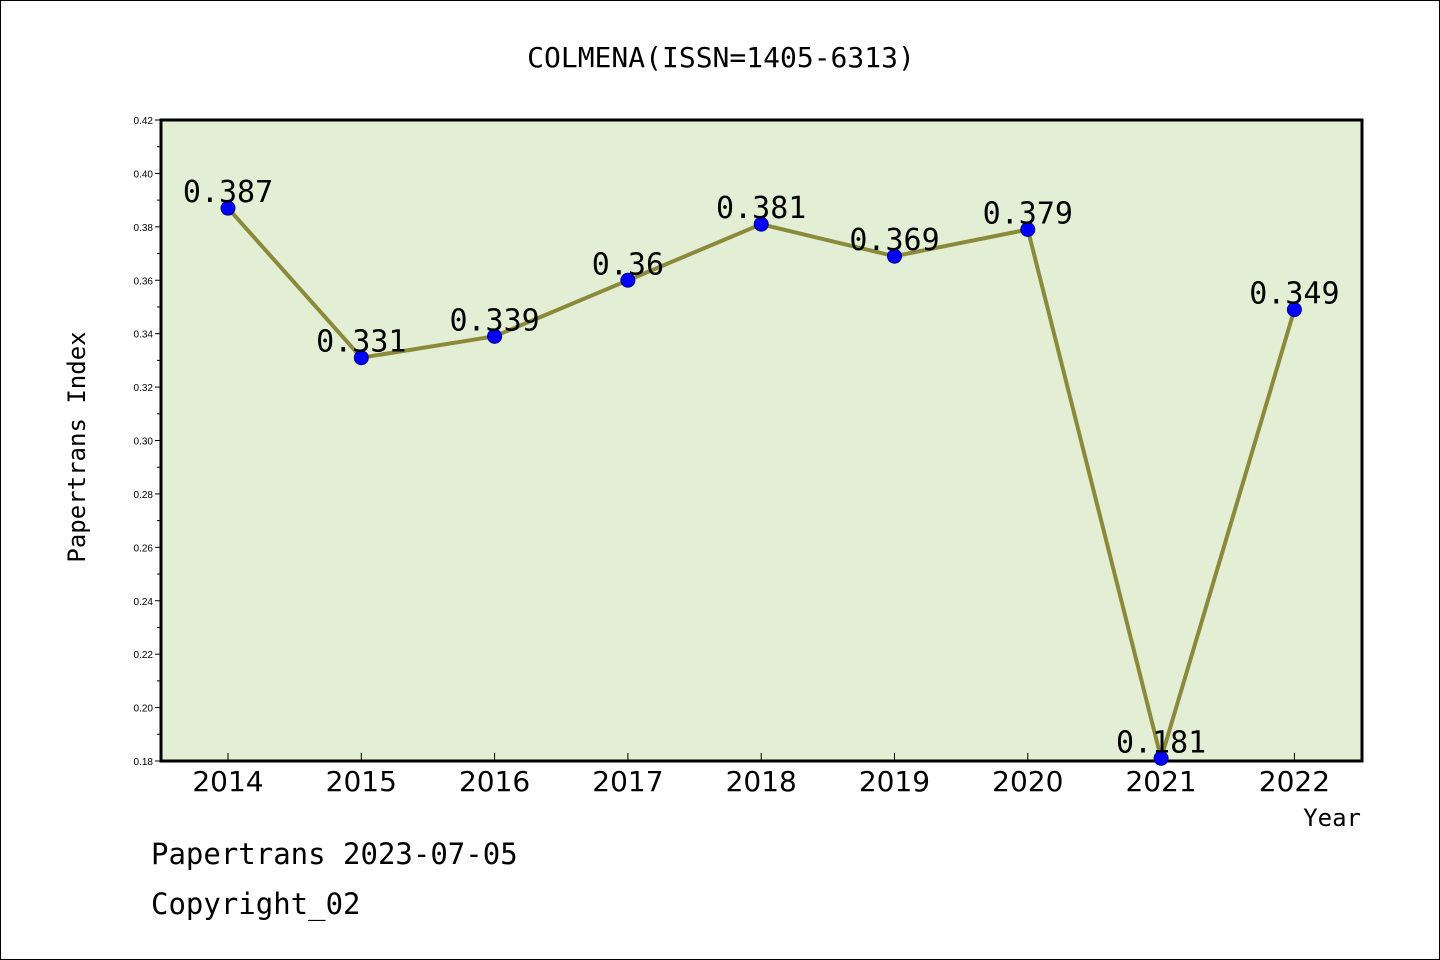 The image size is (1440, 960). What do you see at coordinates (361, 781) in the screenshot?
I see `x-tick-label: 2015` at bounding box center [361, 781].